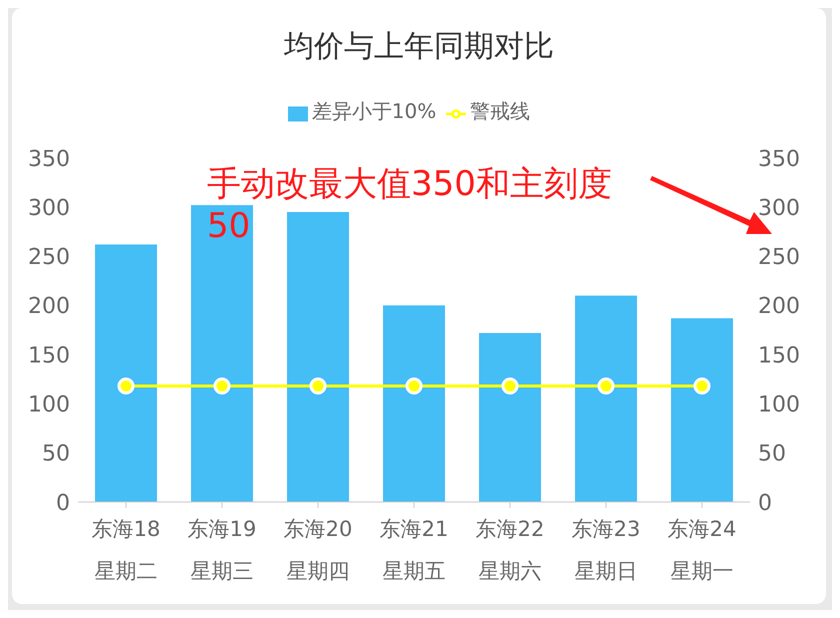 The height and width of the screenshot is (618, 840). What do you see at coordinates (779, 355) in the screenshot?
I see `y2-tick-label: 150` at bounding box center [779, 355].